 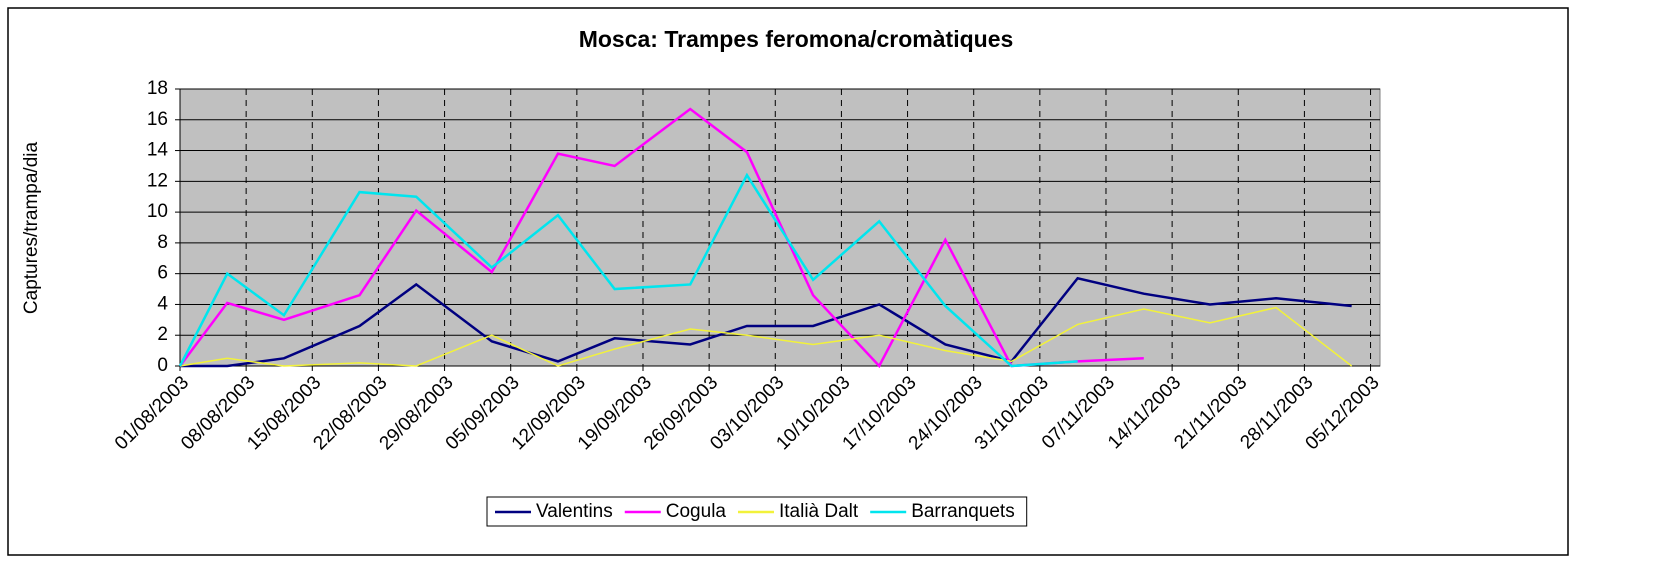 I want to click on y-tick-label: 2, so click(x=162, y=334).